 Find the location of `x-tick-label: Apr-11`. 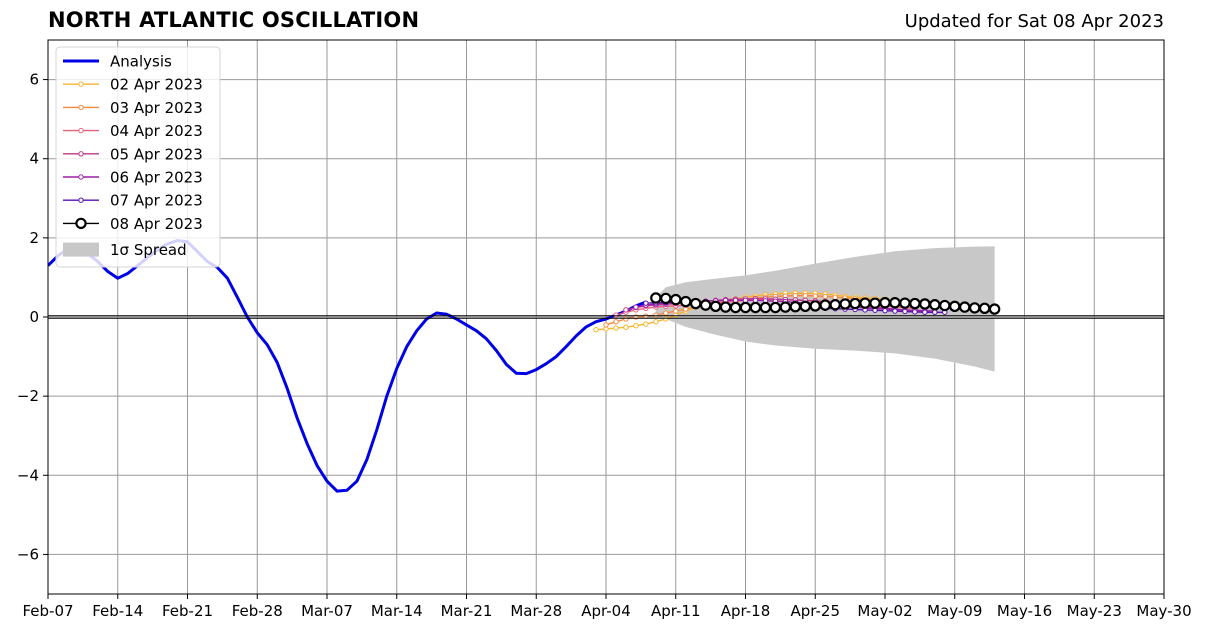

x-tick-label: Apr-11 is located at coordinates (676, 611).